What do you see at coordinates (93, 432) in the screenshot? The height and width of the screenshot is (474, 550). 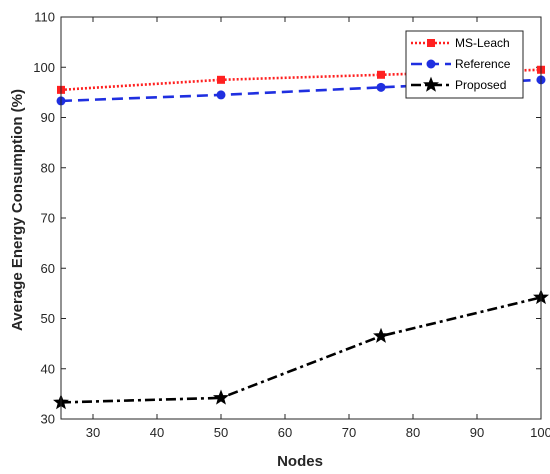 I see `x-tick-label: 30` at bounding box center [93, 432].